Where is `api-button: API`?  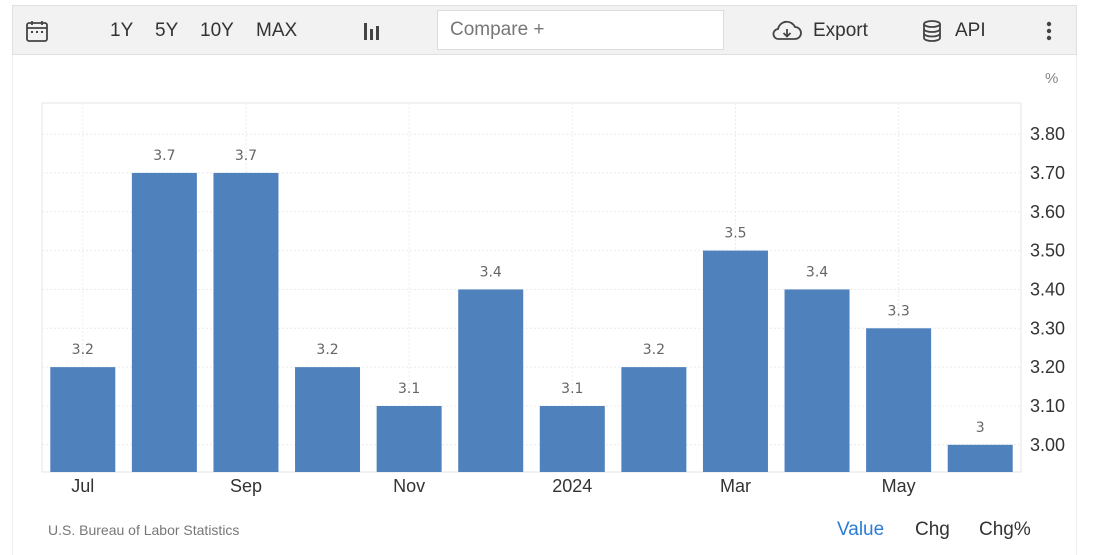
api-button: API is located at coordinates (953, 31).